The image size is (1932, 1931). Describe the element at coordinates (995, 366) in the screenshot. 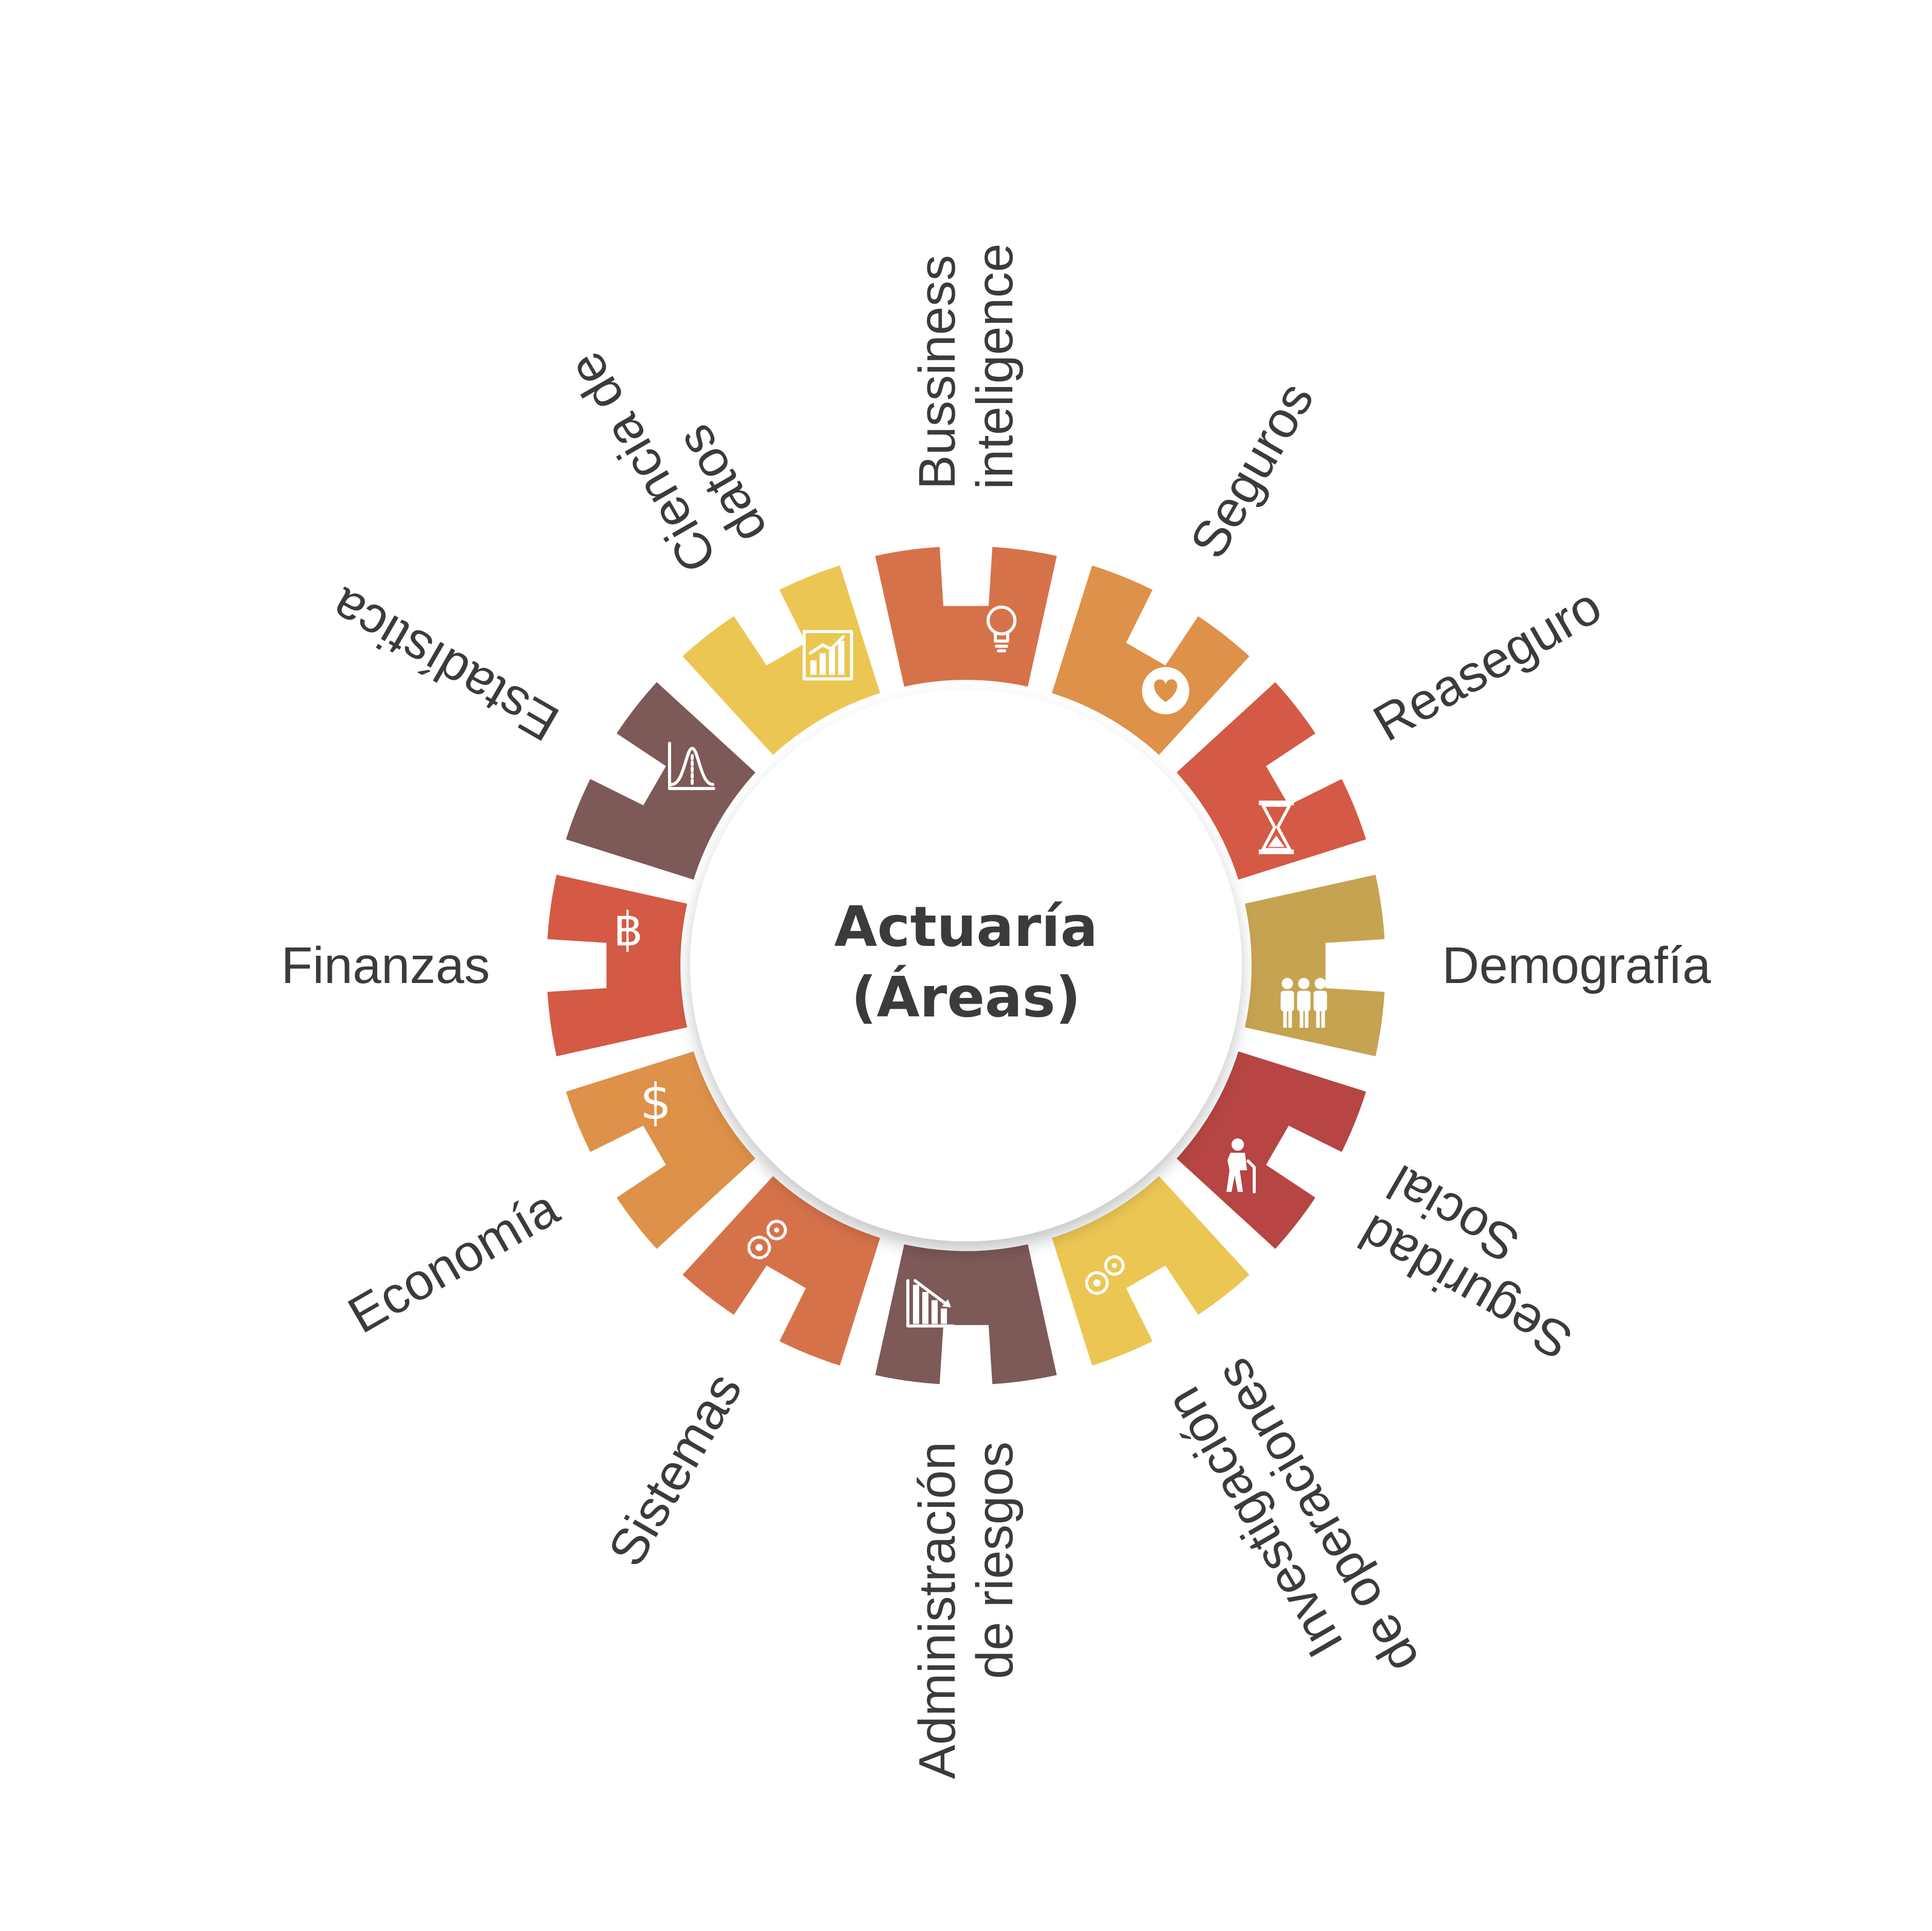

I see `area-label-line: inteligence` at that location.